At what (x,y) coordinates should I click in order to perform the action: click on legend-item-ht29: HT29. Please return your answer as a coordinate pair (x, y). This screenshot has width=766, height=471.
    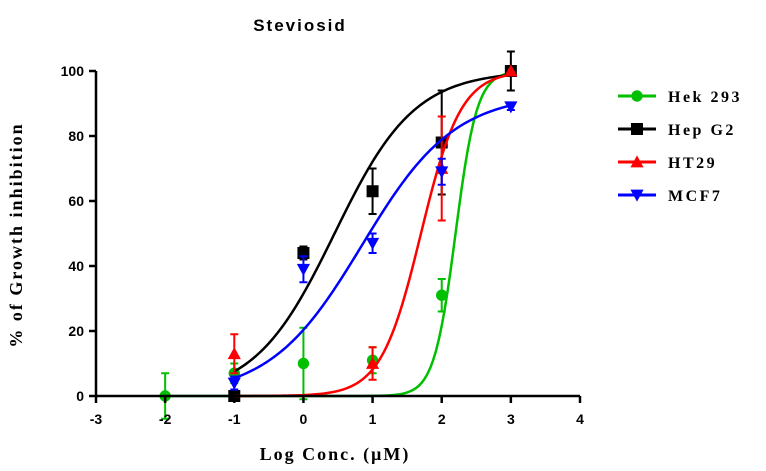
    Looking at the image, I should click on (667, 163).